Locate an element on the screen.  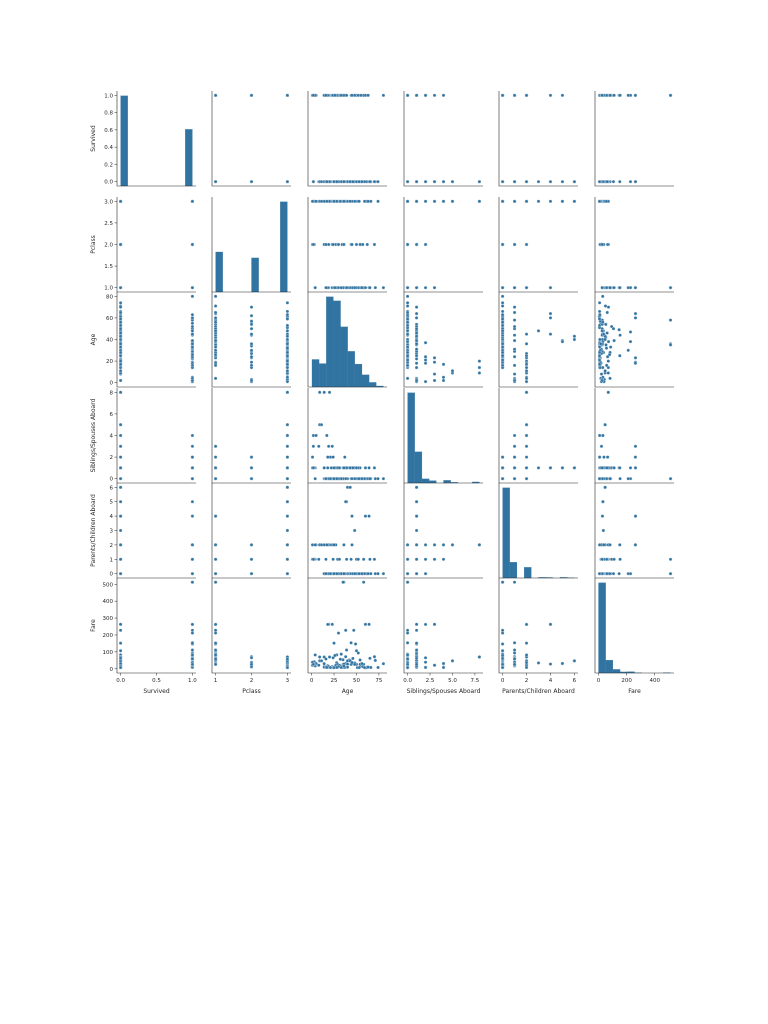
y-tick-label: 2 is located at coordinates (112, 458).